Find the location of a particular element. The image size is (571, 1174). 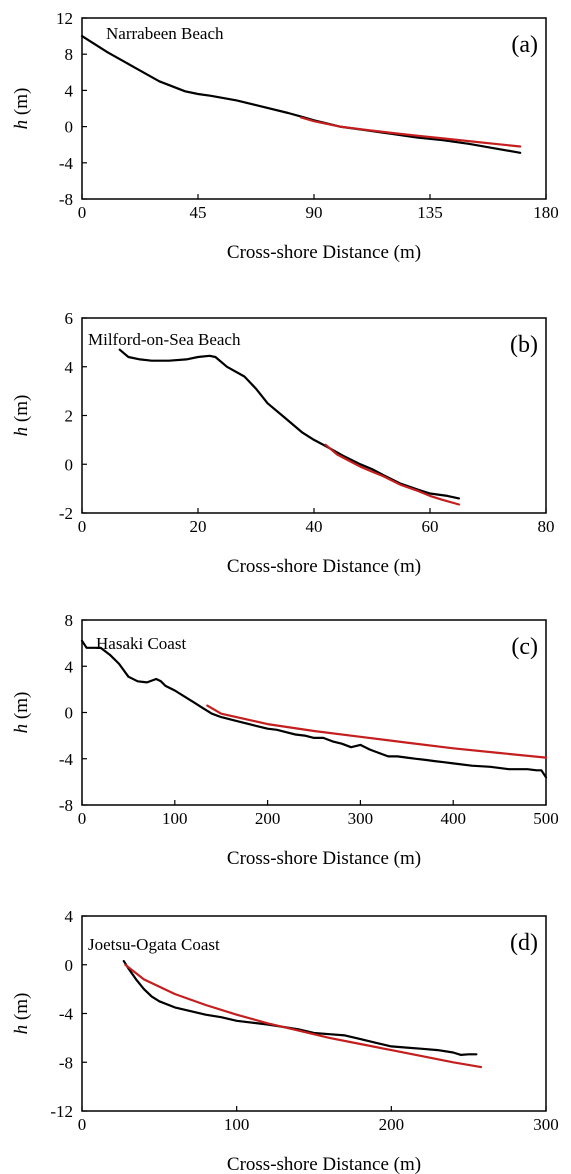

site-label: Narrabeen Beach is located at coordinates (165, 33).